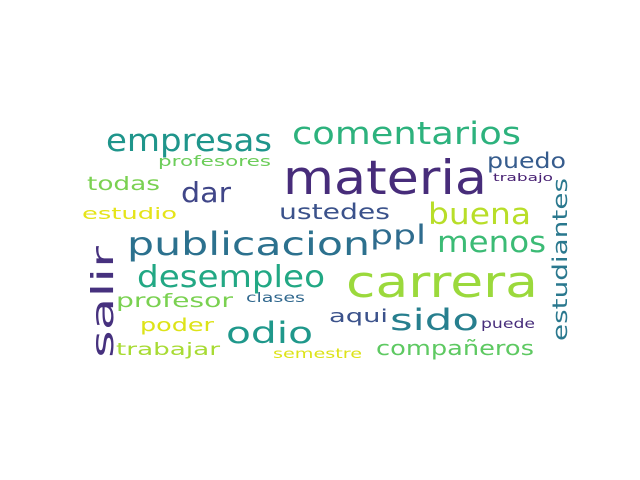 This screenshot has width=640, height=480. I want to click on word-dar: dar, so click(206, 192).